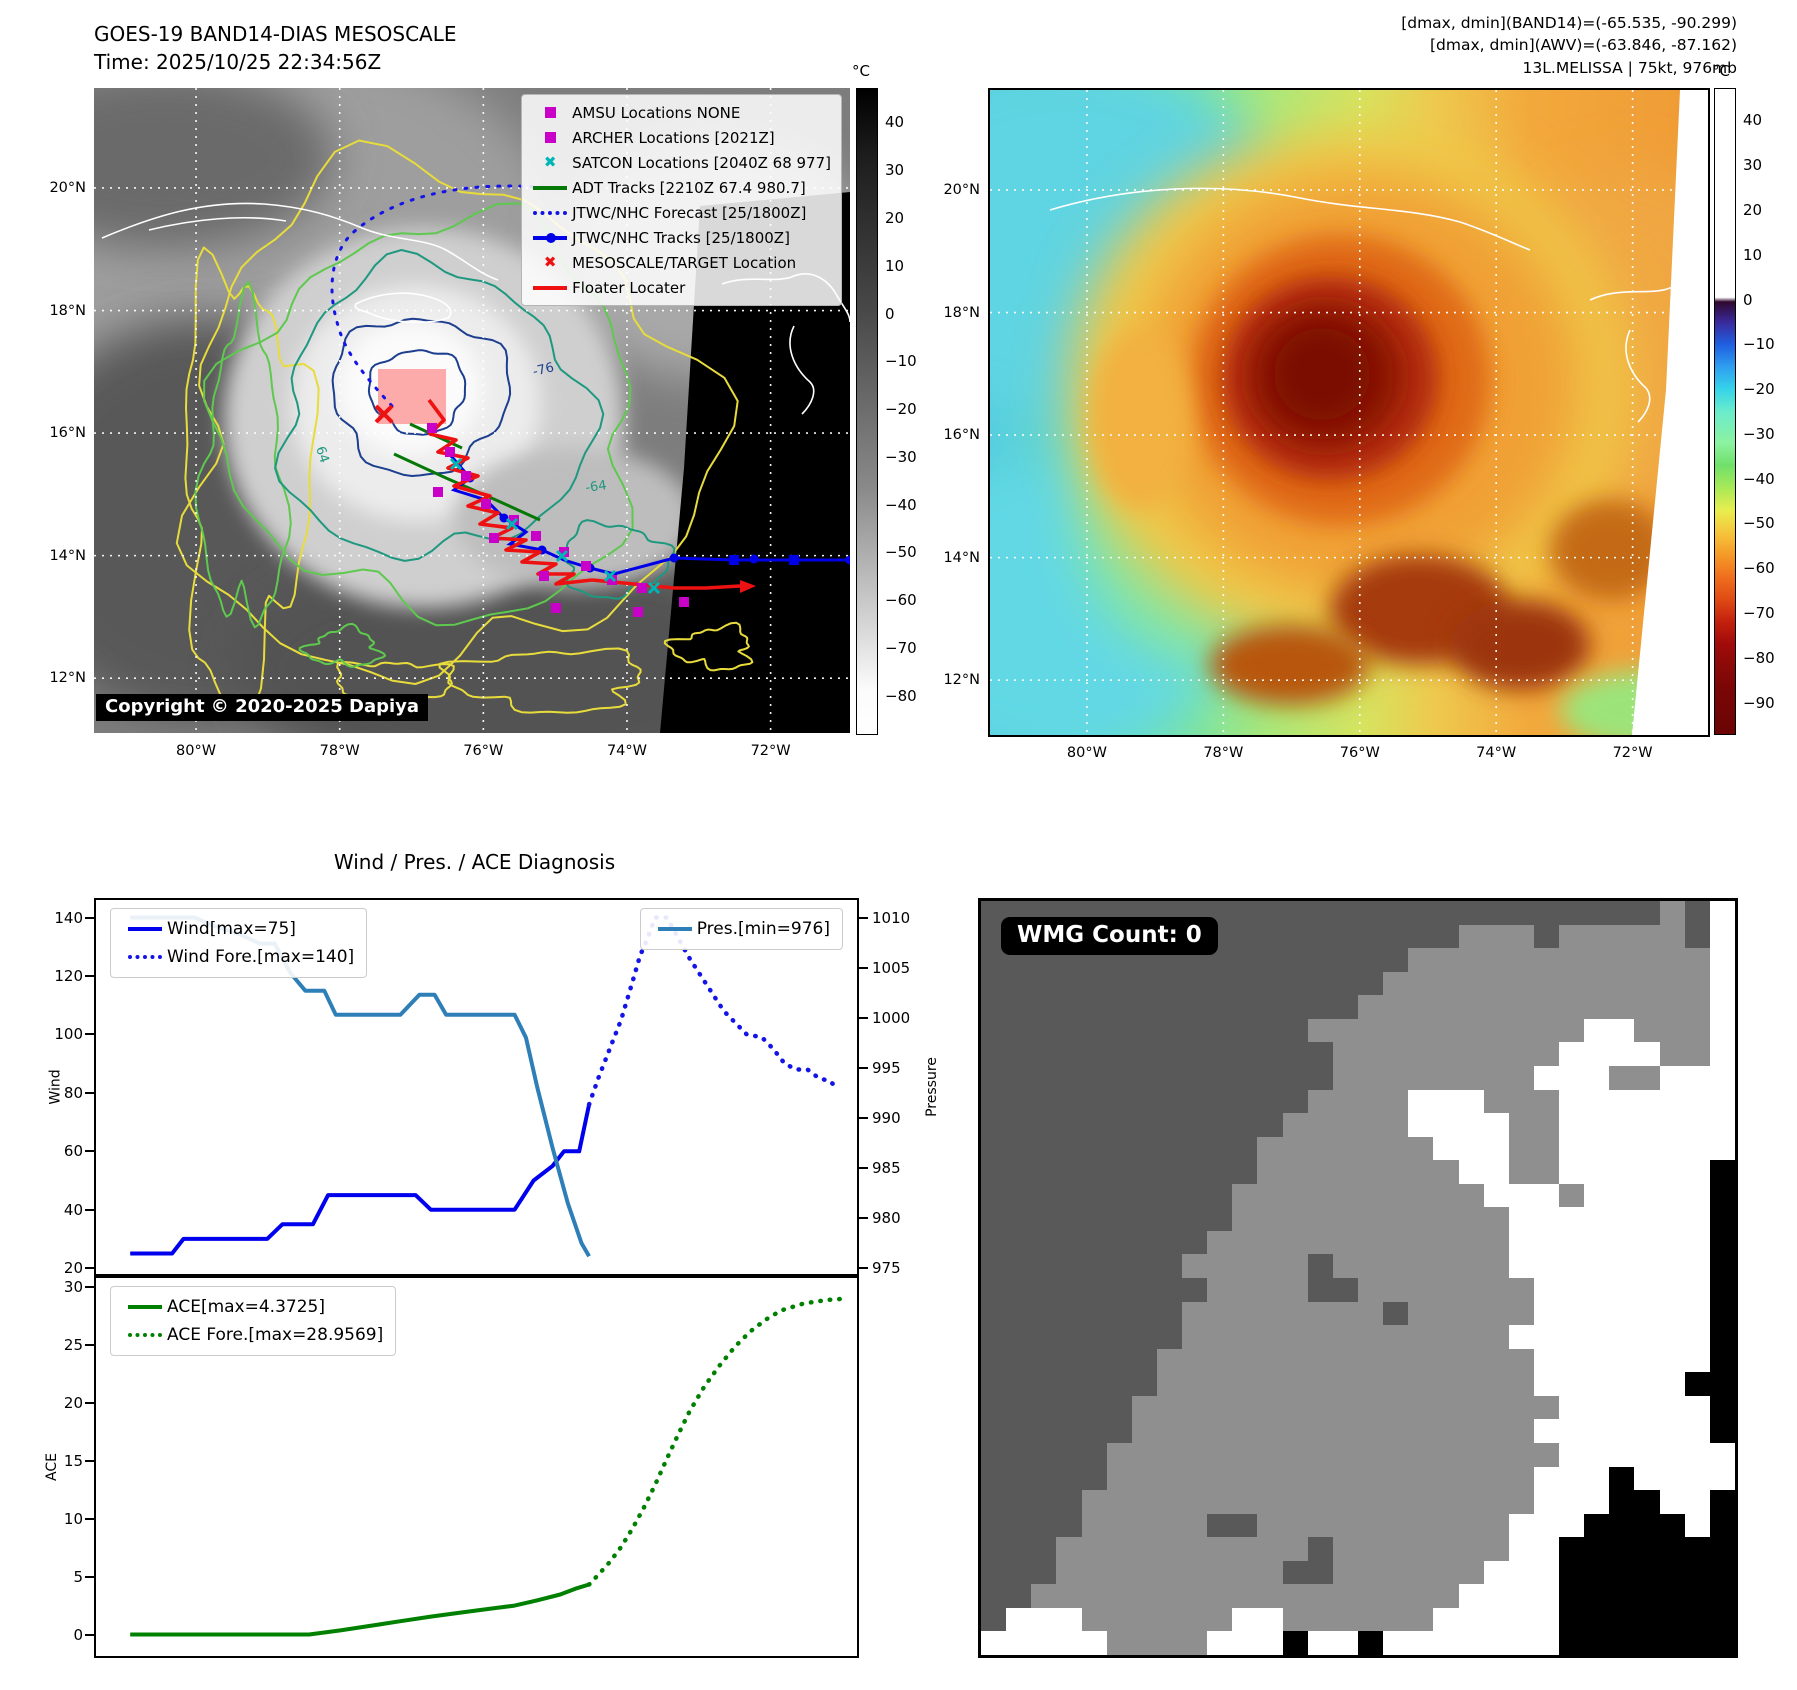 The image size is (1797, 1690). What do you see at coordinates (656, 112) in the screenshot?
I see `legend-label: AMSU Locations NONE` at bounding box center [656, 112].